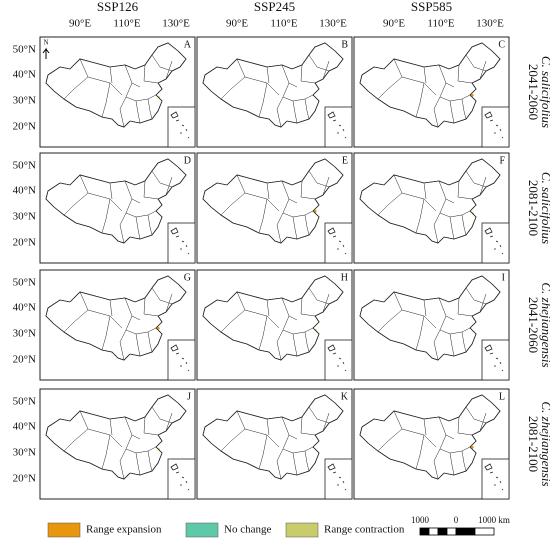 The image size is (550, 543). I want to click on map-panel: G, so click(117, 325).